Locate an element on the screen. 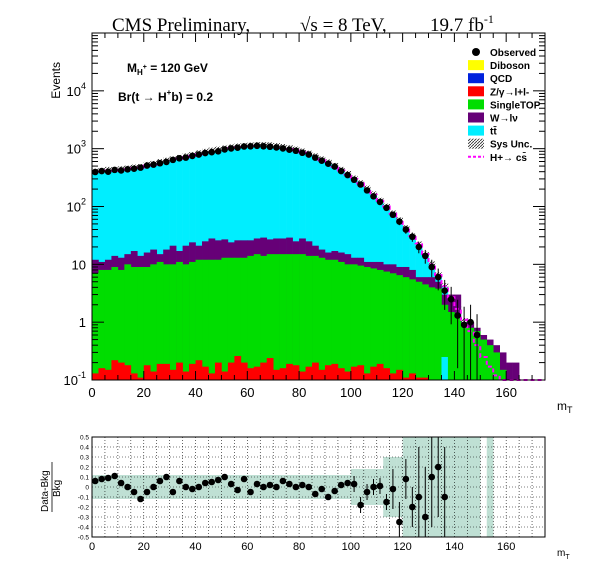 This screenshot has width=596, height=572. legend-label: Diboson is located at coordinates (510, 66).